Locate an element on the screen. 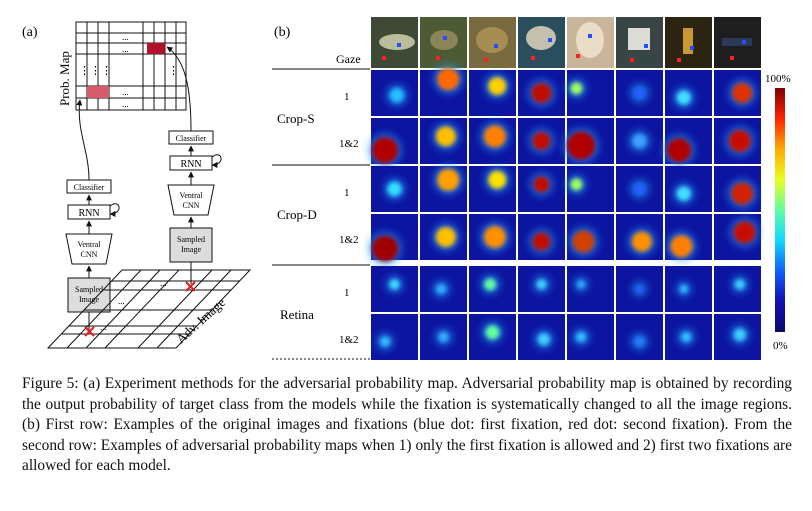  prob-map-mid-cell is located at coordinates (98, 92).